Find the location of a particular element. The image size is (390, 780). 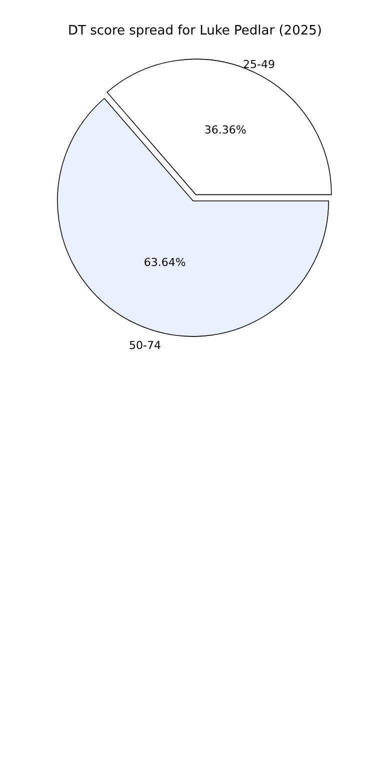

data-label: 36.36% is located at coordinates (225, 130).